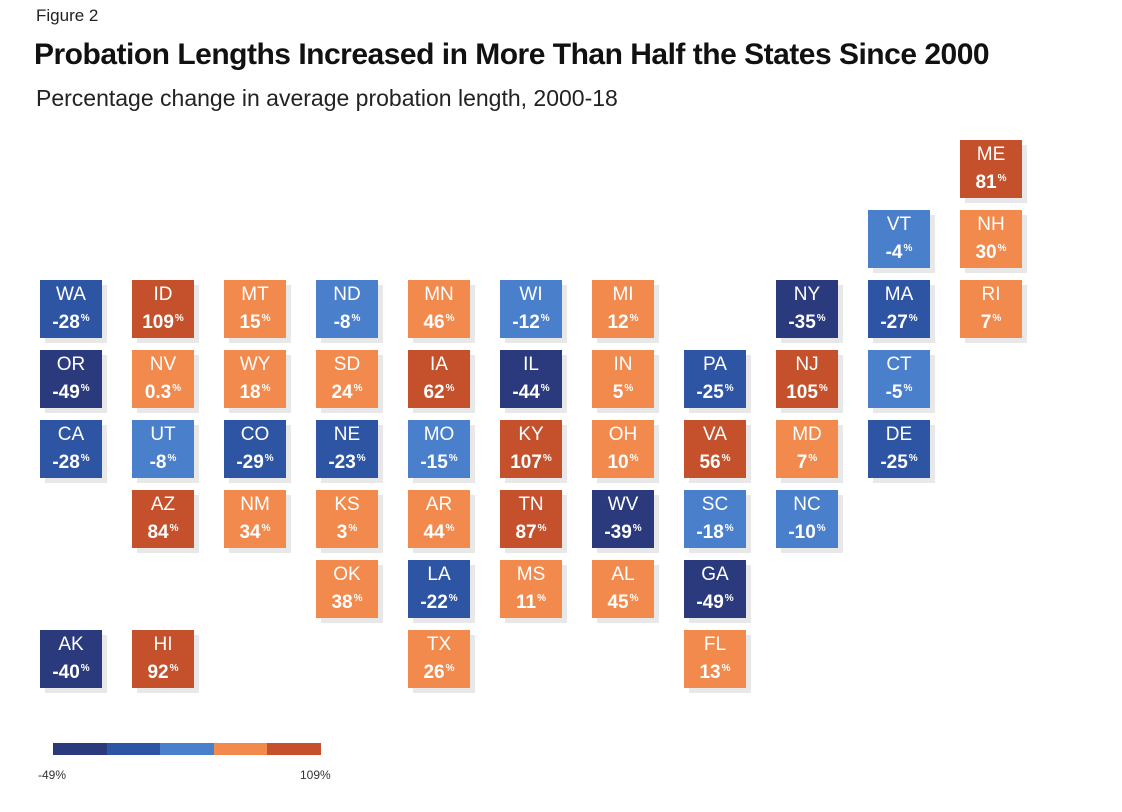 The height and width of the screenshot is (812, 1122). I want to click on state-abbr: MD, so click(807, 434).